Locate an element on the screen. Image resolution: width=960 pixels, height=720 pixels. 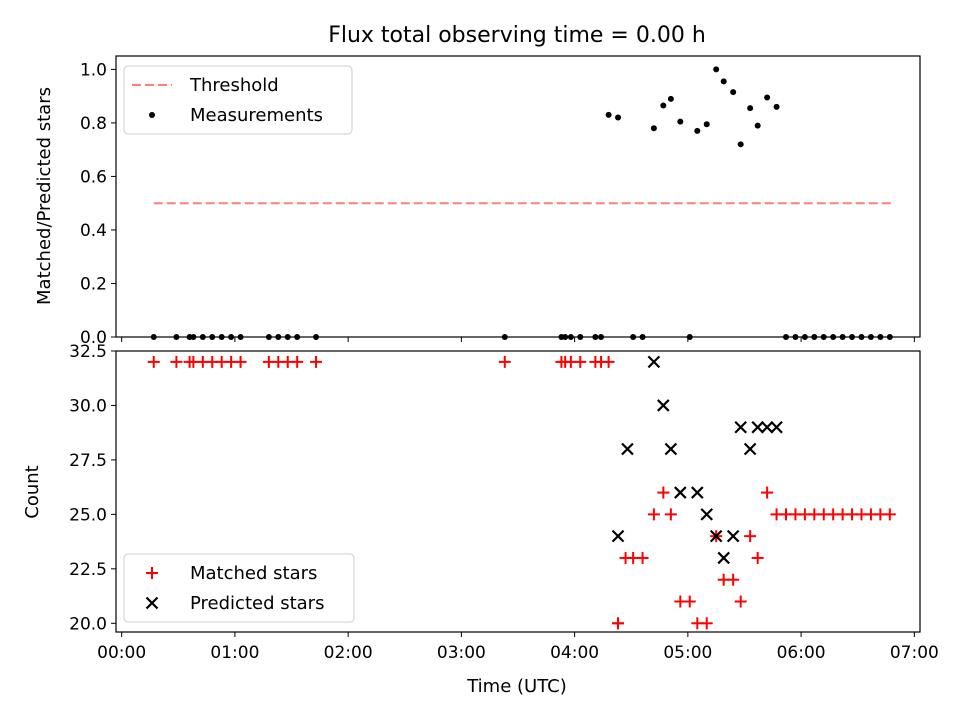
legend-label: Measurements is located at coordinates (256, 115).